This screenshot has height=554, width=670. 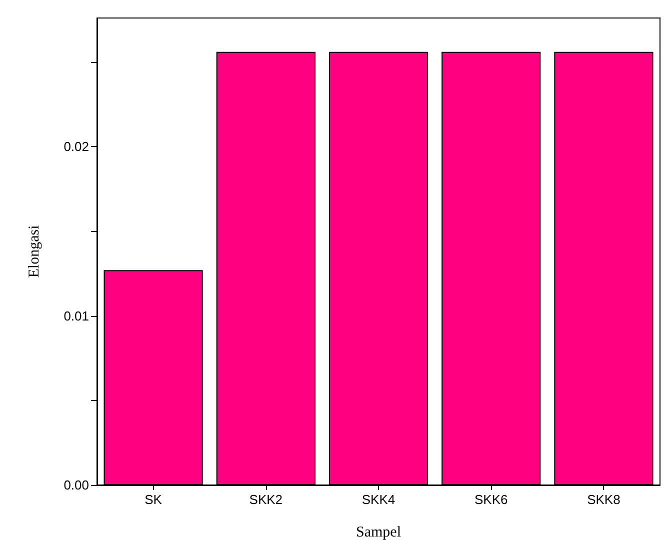 What do you see at coordinates (491, 499) in the screenshot?
I see `x-tick-label: SKK6` at bounding box center [491, 499].